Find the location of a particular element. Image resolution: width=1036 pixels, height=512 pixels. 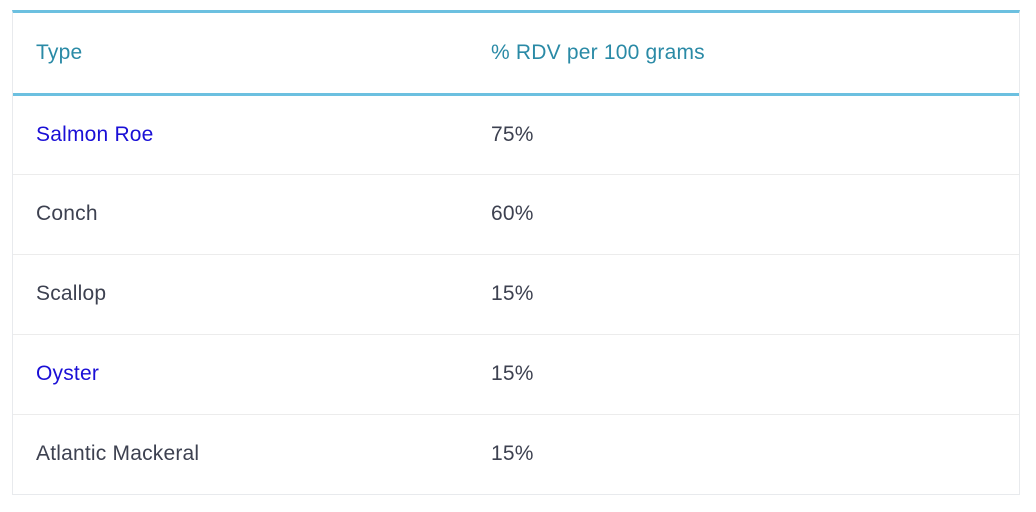

type-link-oyster: Oyster is located at coordinates (68, 373).